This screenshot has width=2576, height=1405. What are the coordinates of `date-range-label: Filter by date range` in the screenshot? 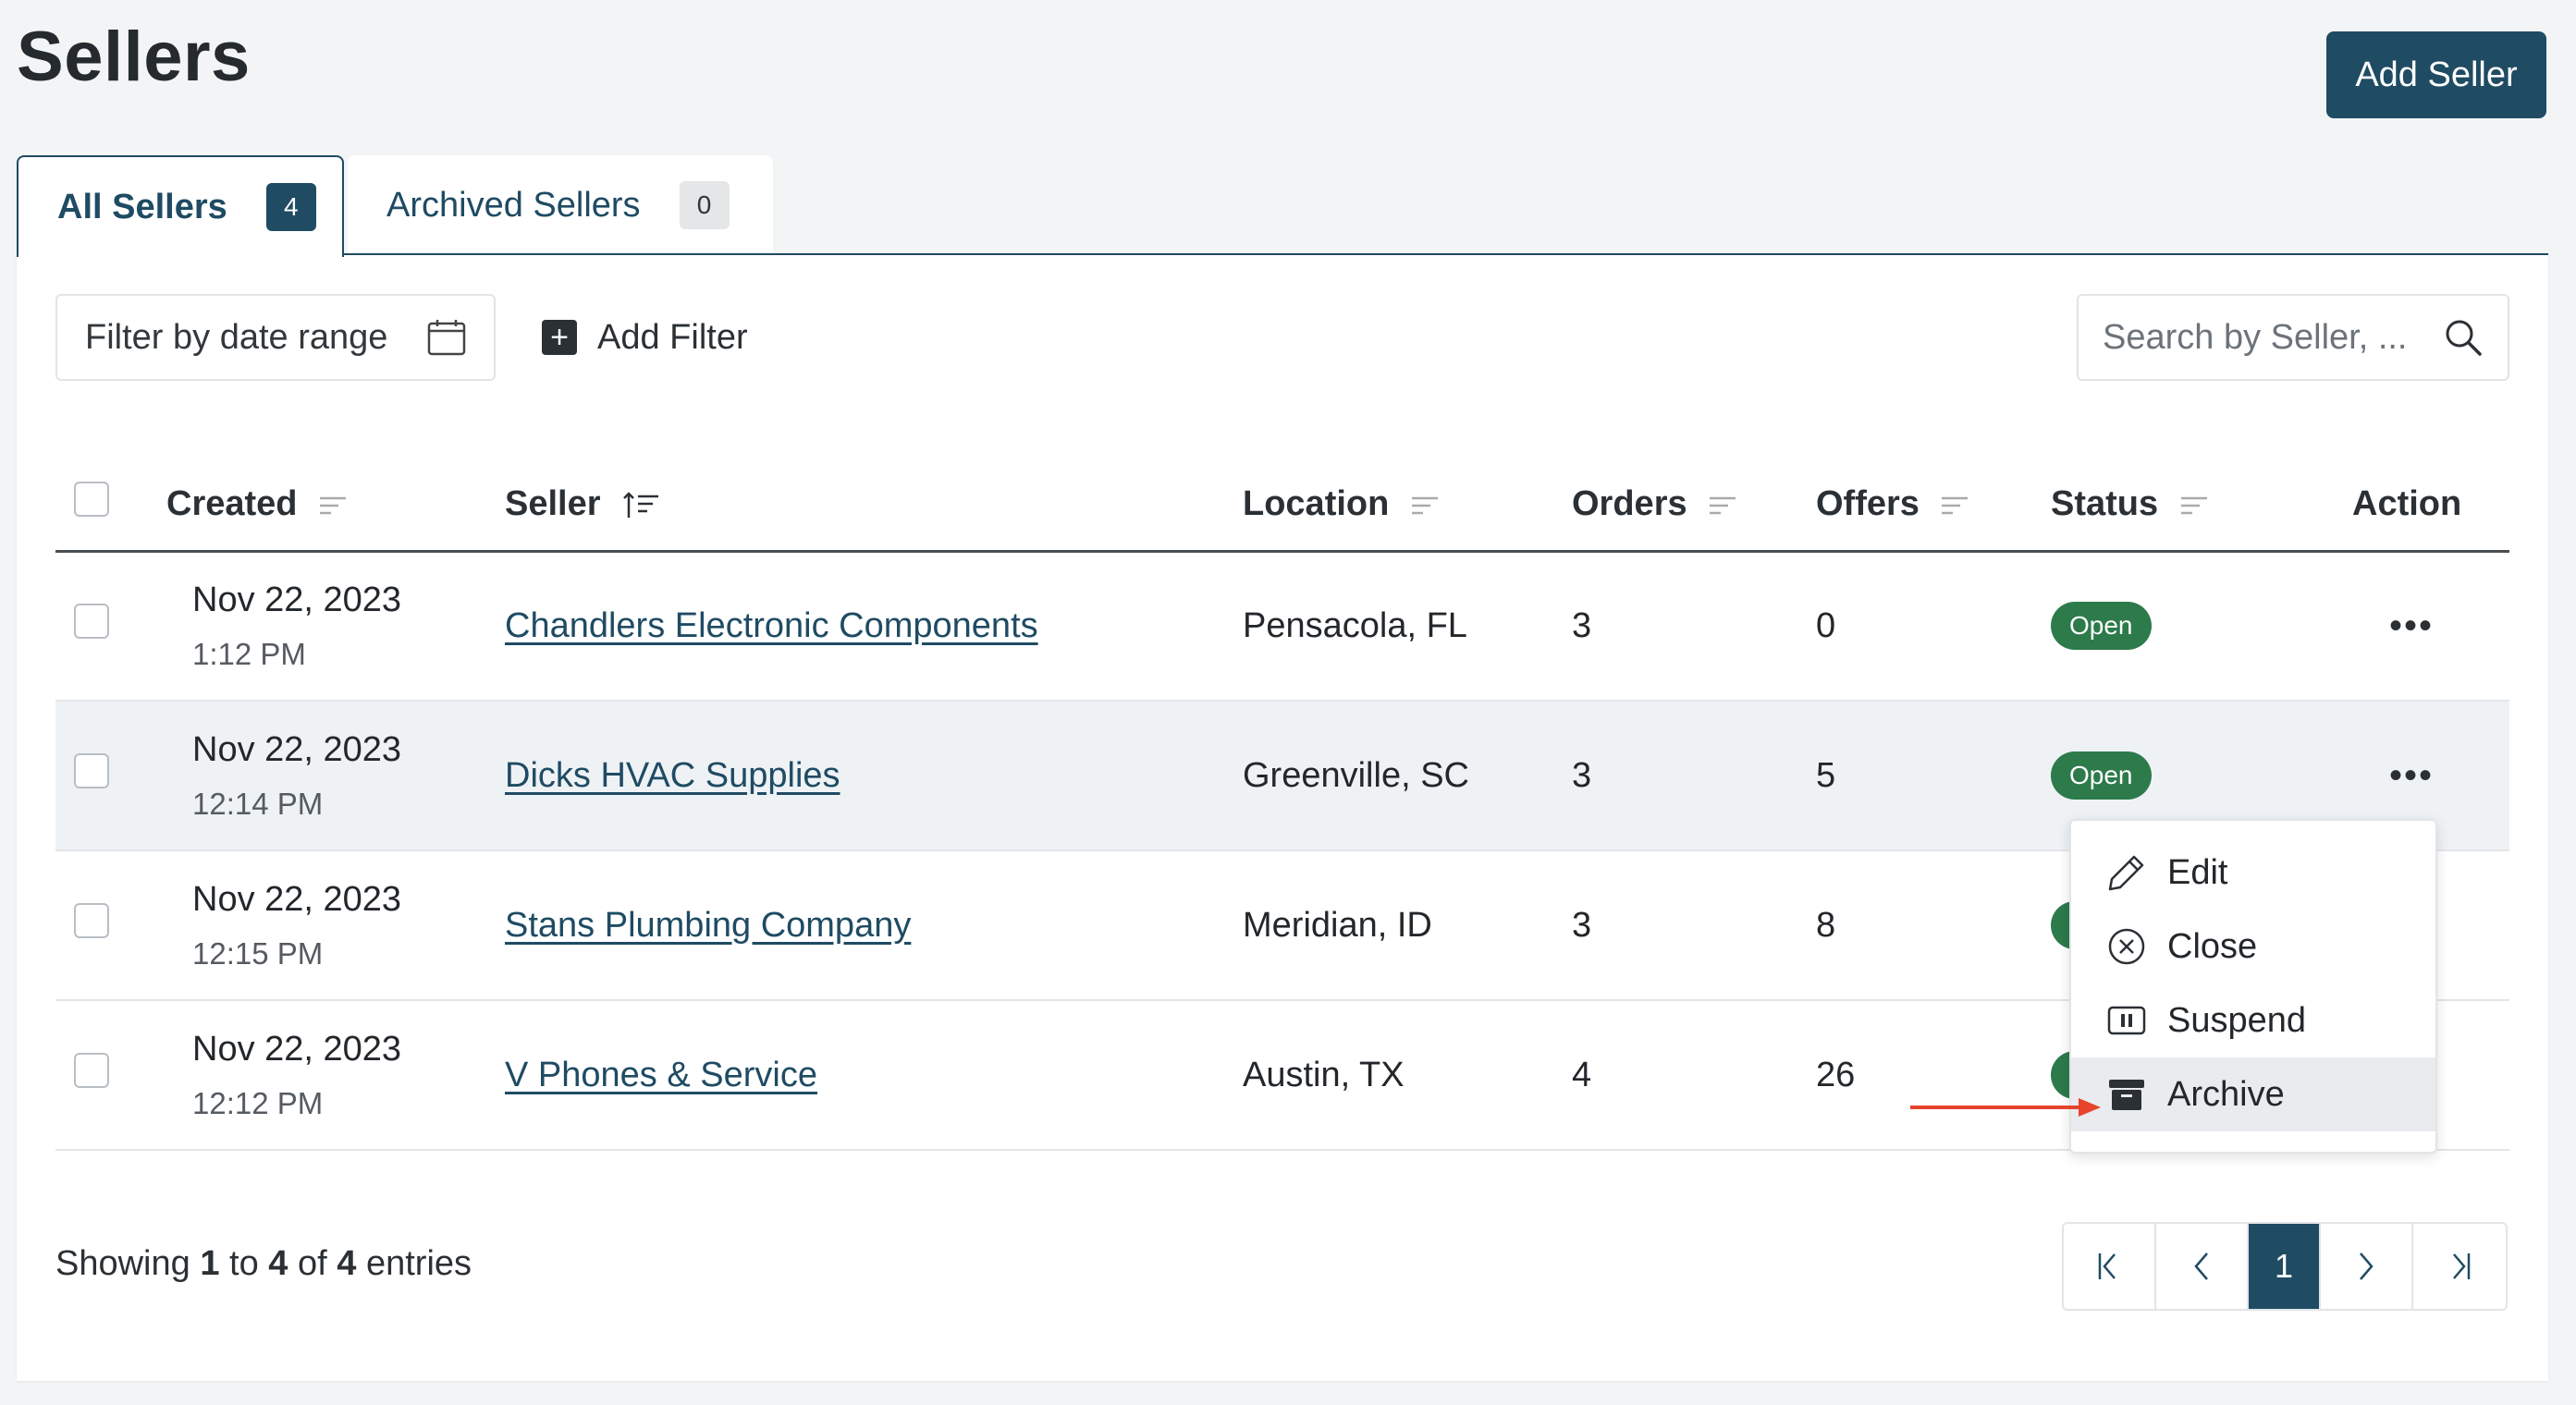 It's located at (237, 337).